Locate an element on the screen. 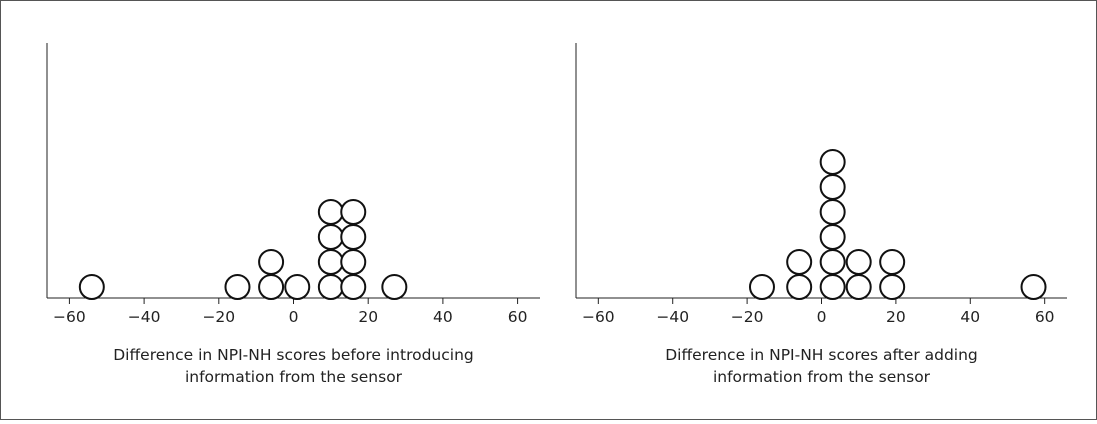 The image size is (1097, 424). x-axis-label-line-1: Difference in NPI-NH scores after adding is located at coordinates (821, 355).